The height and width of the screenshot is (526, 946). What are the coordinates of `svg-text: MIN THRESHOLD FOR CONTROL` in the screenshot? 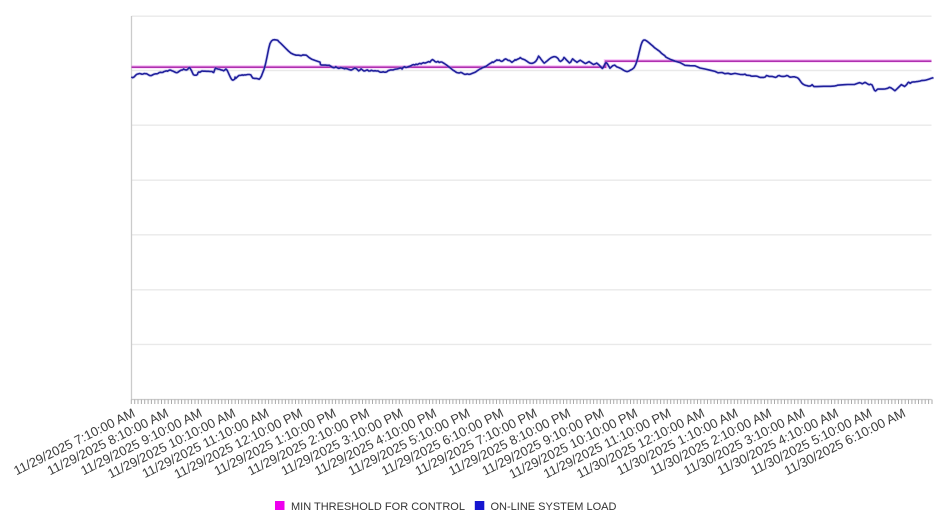 It's located at (378, 507).